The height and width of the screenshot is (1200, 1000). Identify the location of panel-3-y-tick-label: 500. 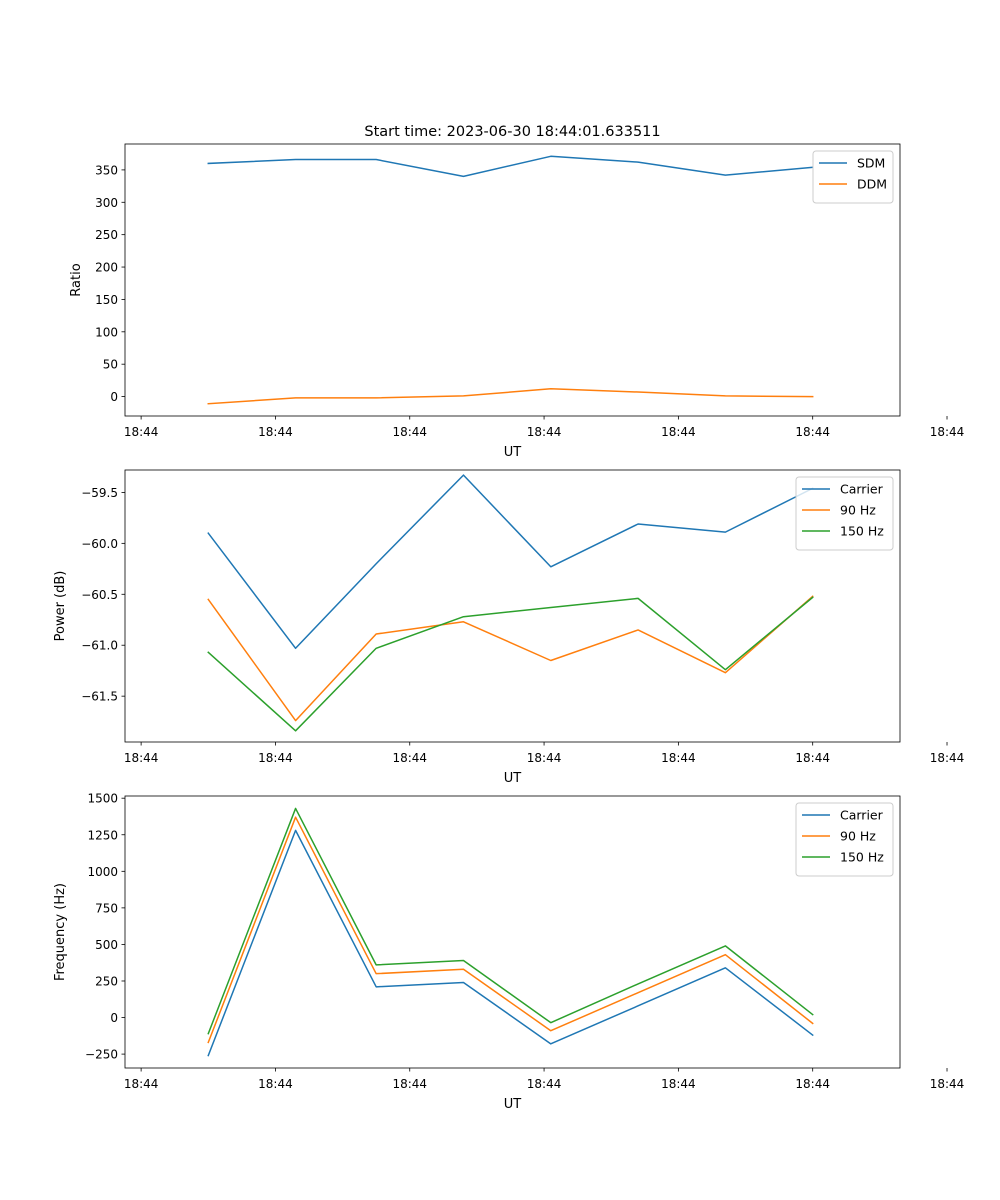
(106, 945).